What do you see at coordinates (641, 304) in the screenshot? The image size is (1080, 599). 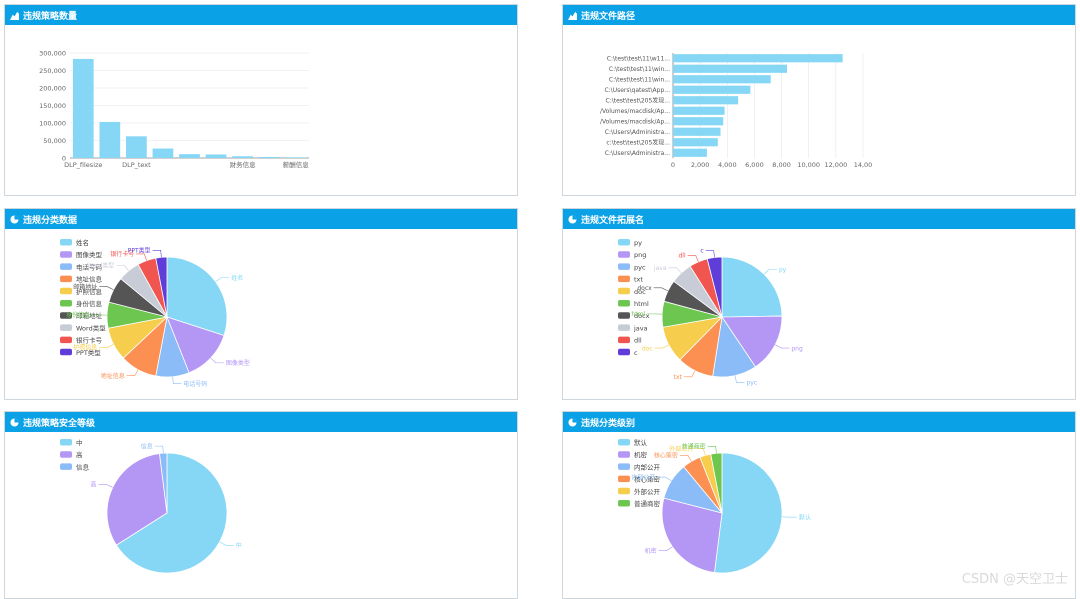 I see `legend-label: html` at bounding box center [641, 304].